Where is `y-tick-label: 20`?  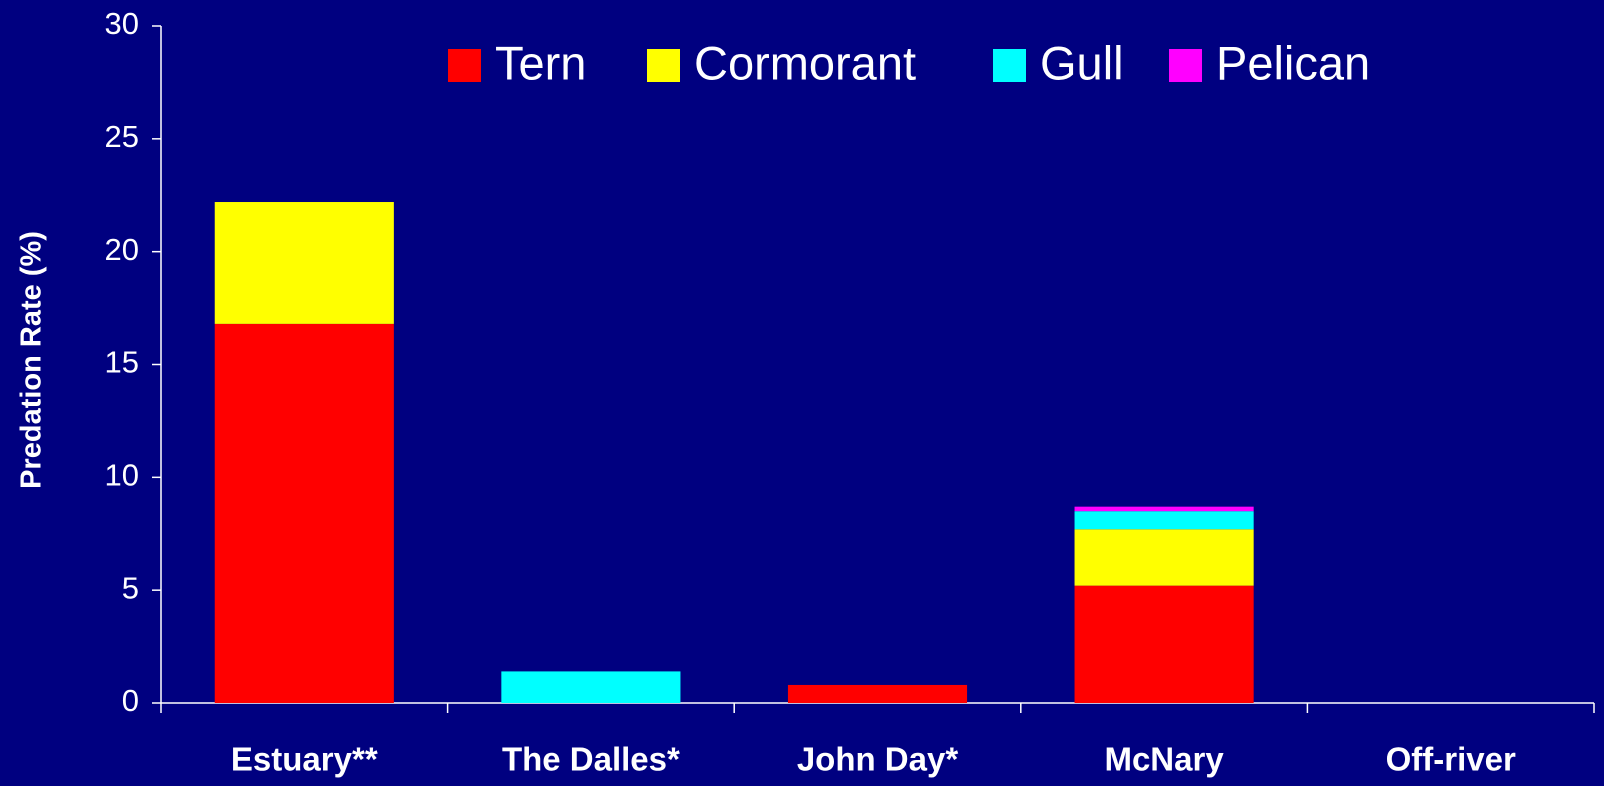
y-tick-label: 20 is located at coordinates (122, 249).